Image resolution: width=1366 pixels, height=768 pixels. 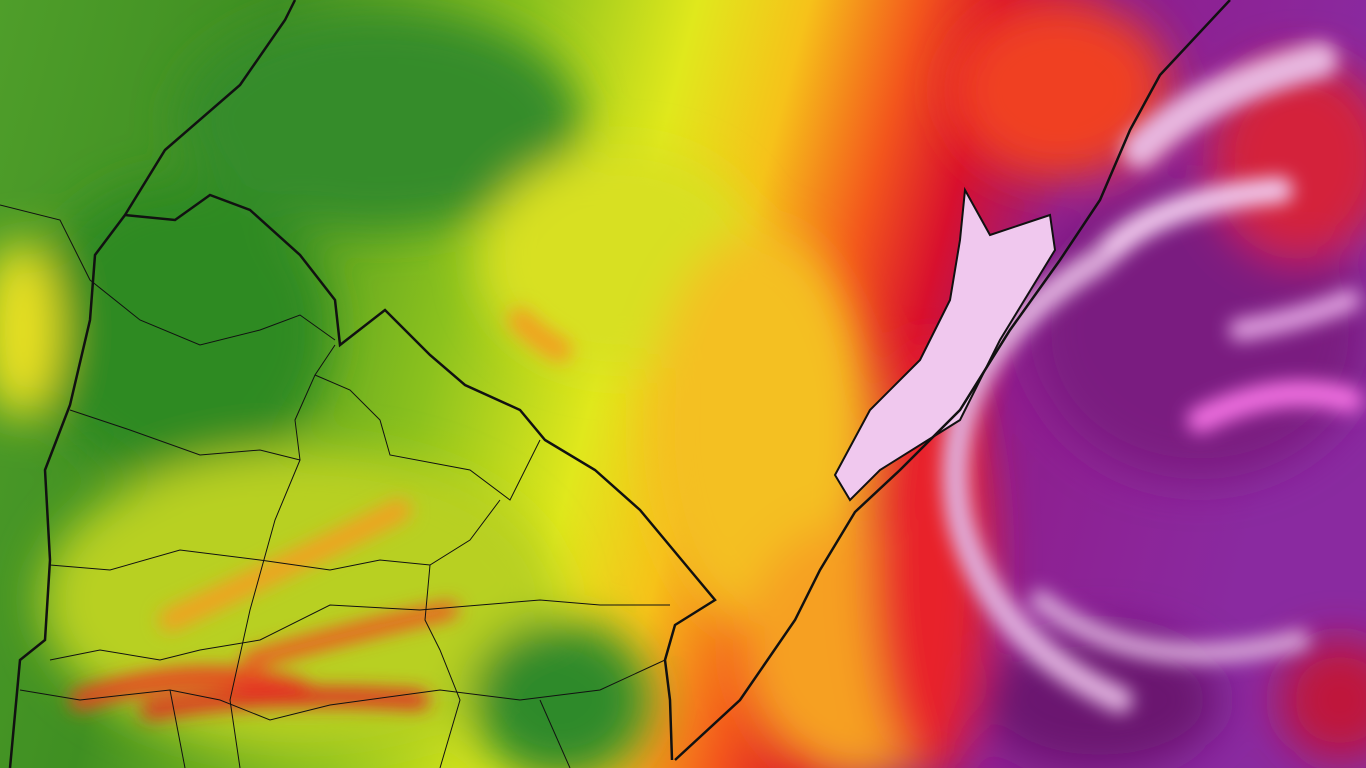 What do you see at coordinates (945, 344) in the screenshot?
I see `lagoon` at bounding box center [945, 344].